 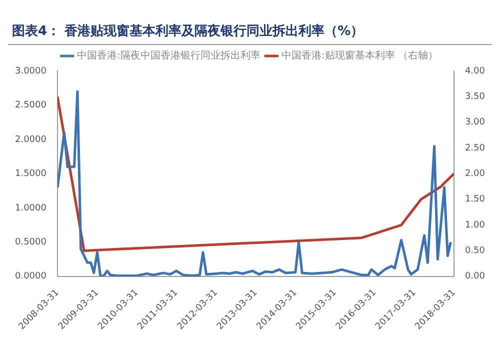 I want to click on y-tick-label: 0.0000, so click(x=30, y=277).